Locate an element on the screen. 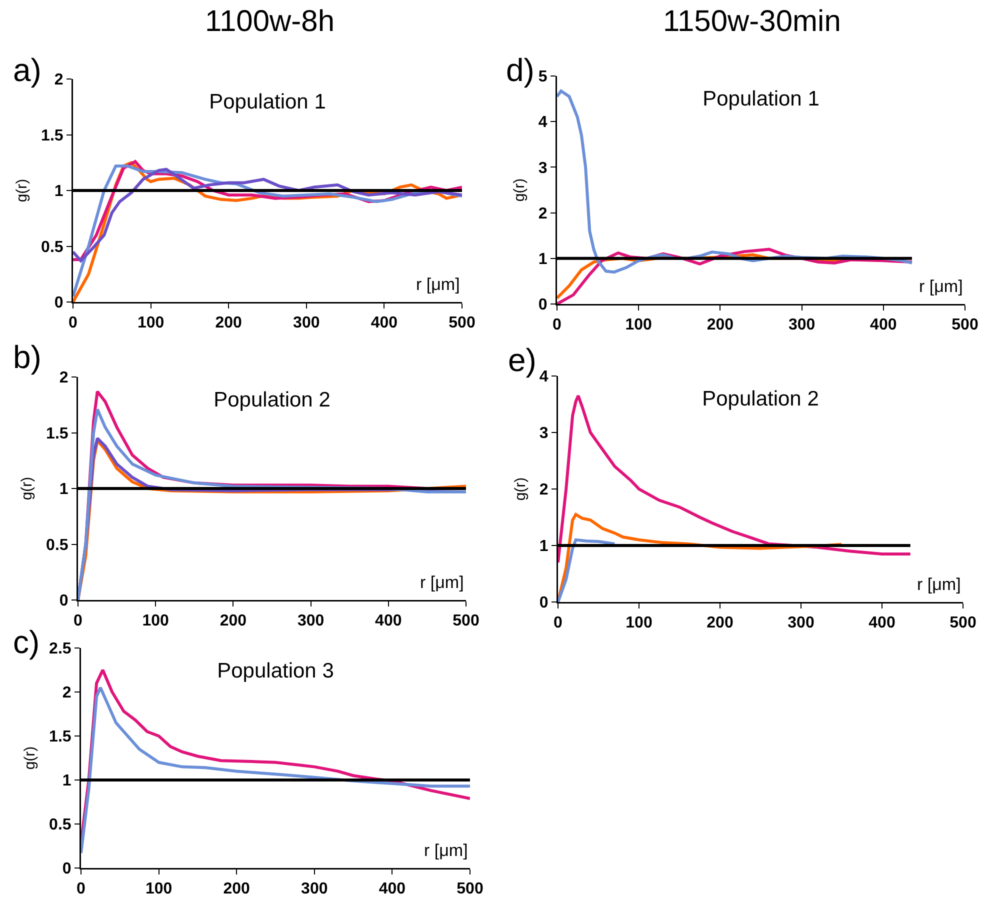 The width and height of the screenshot is (988, 898). text: d) is located at coordinates (520, 70).